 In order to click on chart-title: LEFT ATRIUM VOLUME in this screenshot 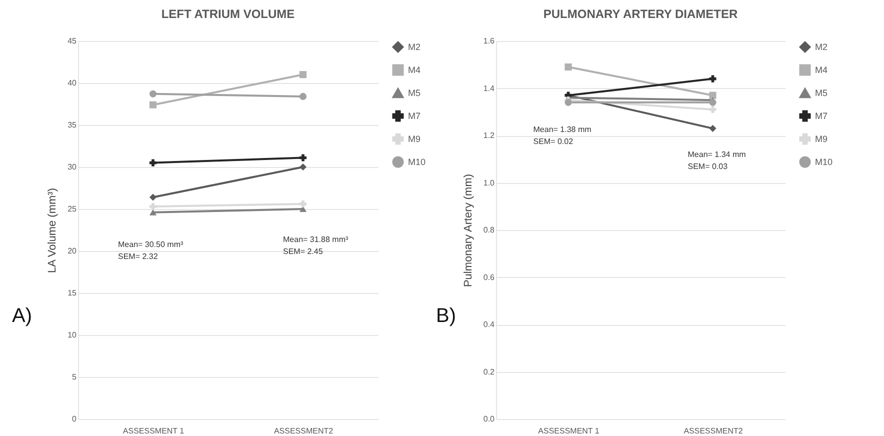, I will do `click(228, 14)`.